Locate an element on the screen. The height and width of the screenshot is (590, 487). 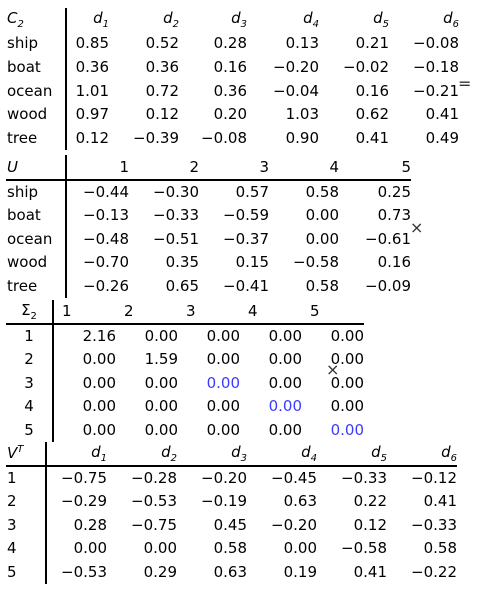
sigma-row: 4 0.00 0.00 0.00 0.00 0.00 is located at coordinates (185, 406).